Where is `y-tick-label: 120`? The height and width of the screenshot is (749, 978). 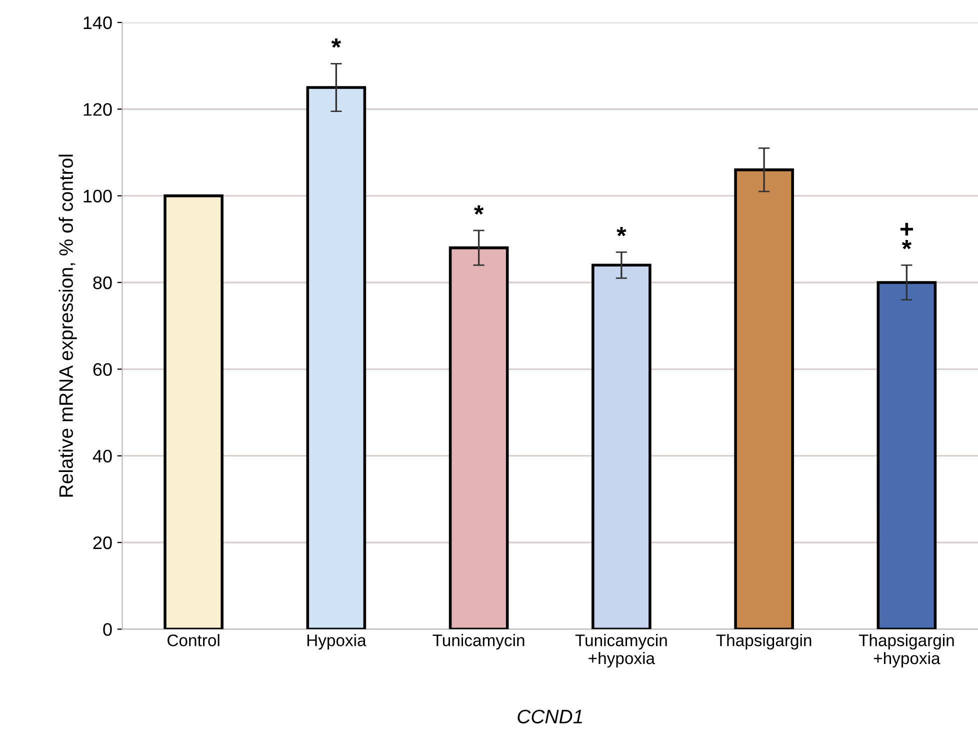 y-tick-label: 120 is located at coordinates (98, 109).